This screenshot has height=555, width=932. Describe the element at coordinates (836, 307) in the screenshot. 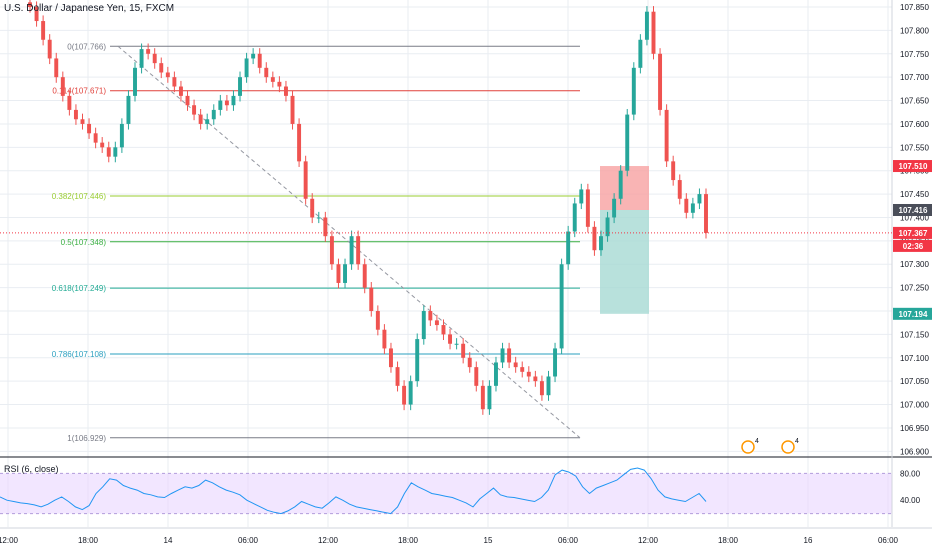

I see `price-labels: 107.510 107.416 107.367 02:36 107.194 4 4` at that location.